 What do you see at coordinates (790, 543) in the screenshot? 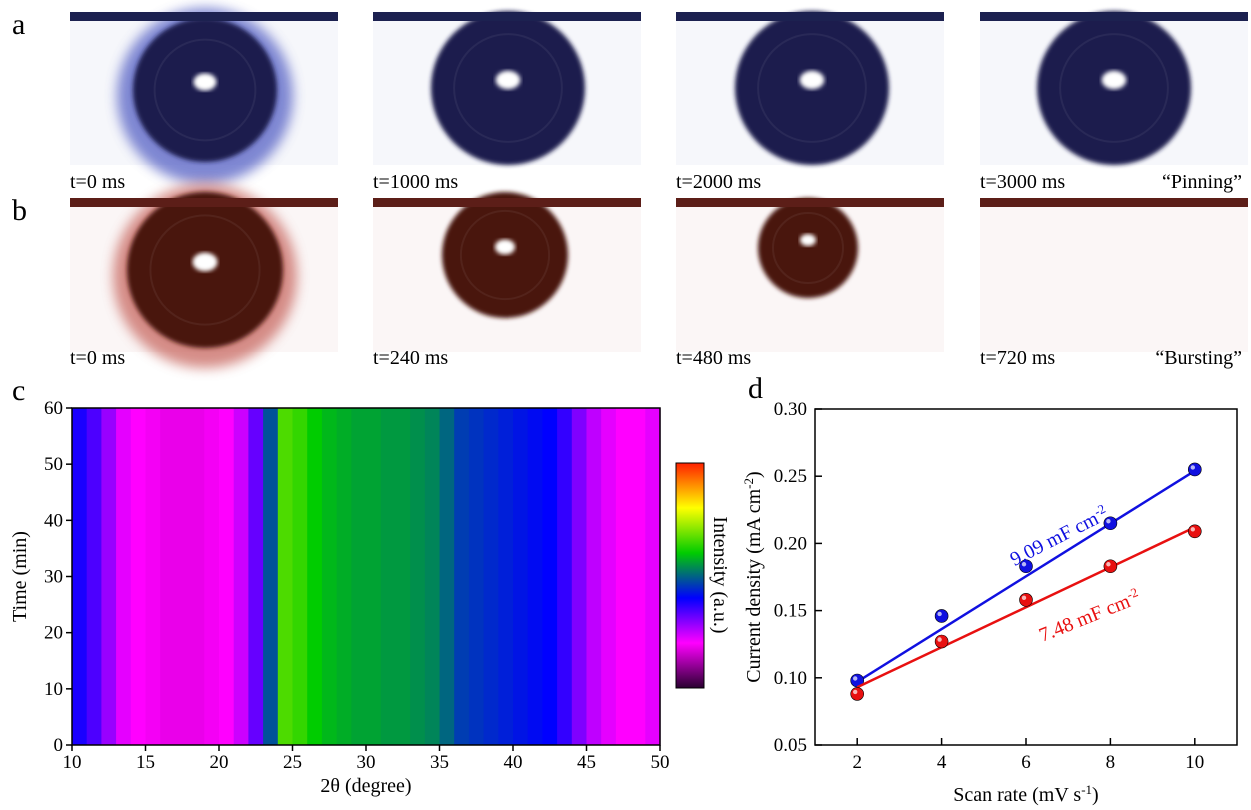
I see `y-tick-label: 0.20` at bounding box center [790, 543].